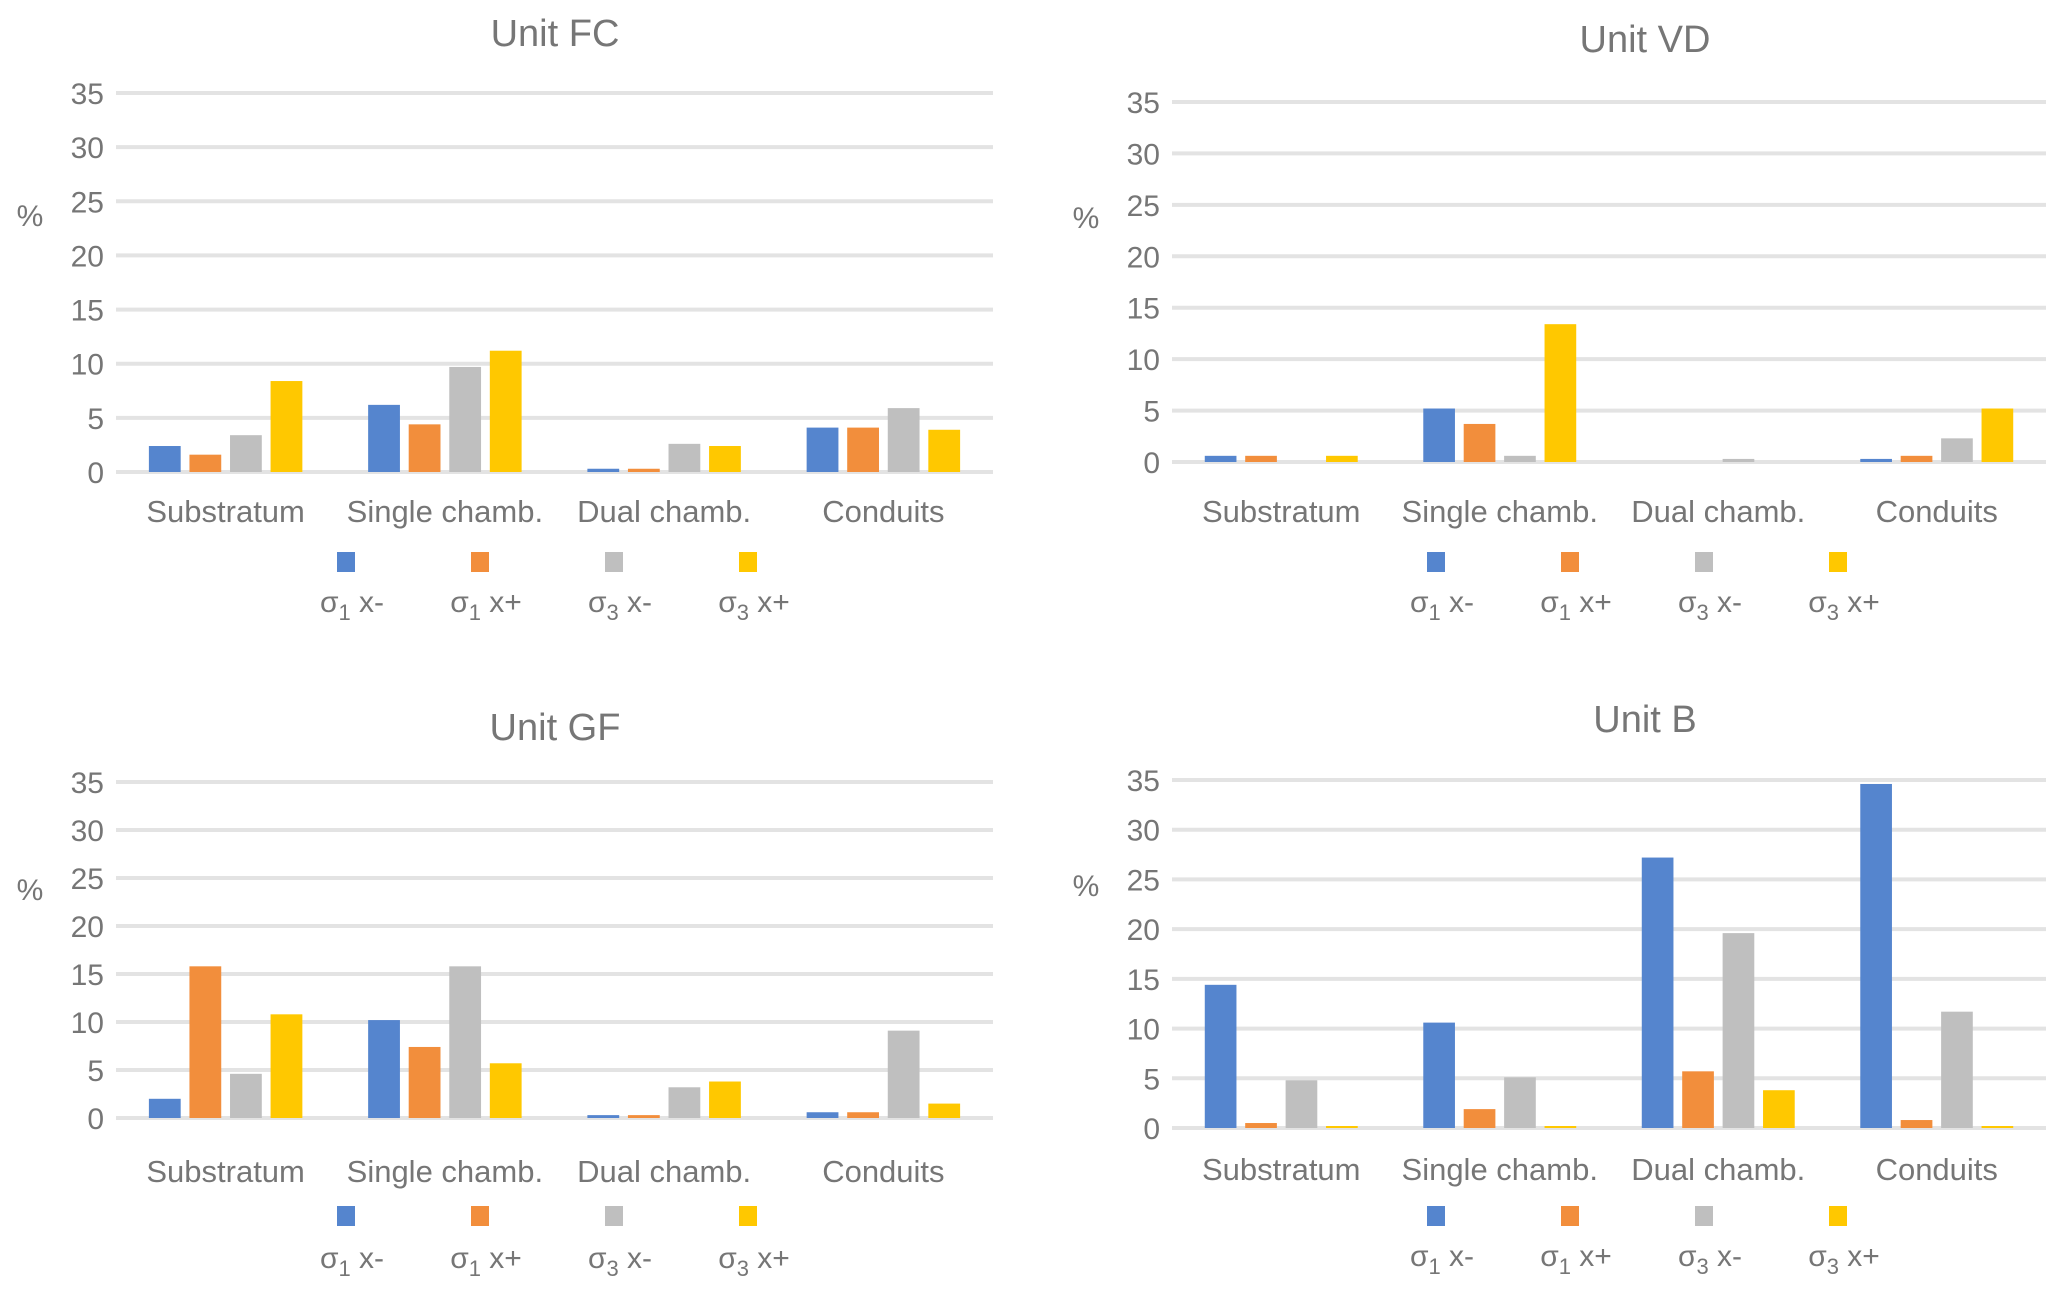 This screenshot has width=2067, height=1296. Describe the element at coordinates (1645, 40) in the screenshot. I see `chart-title: Unit VD` at that location.